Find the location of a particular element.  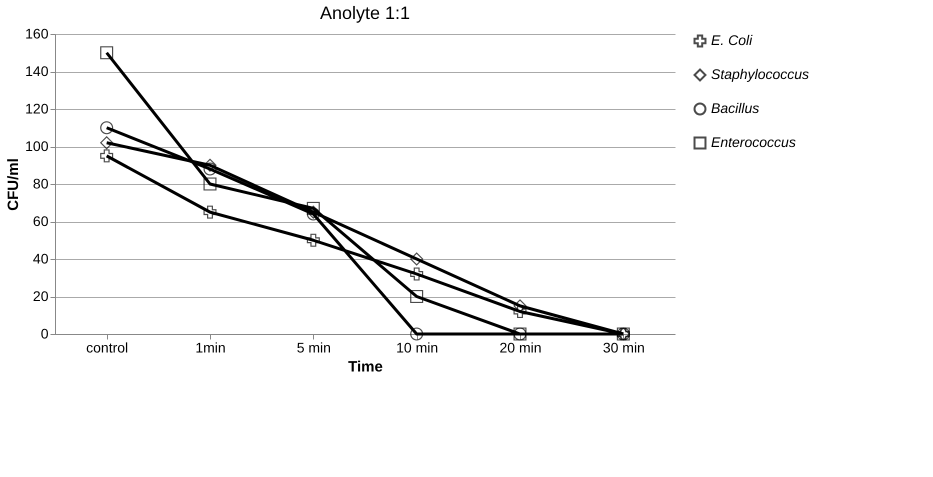

x-tick-label: 20 min is located at coordinates (520, 348).